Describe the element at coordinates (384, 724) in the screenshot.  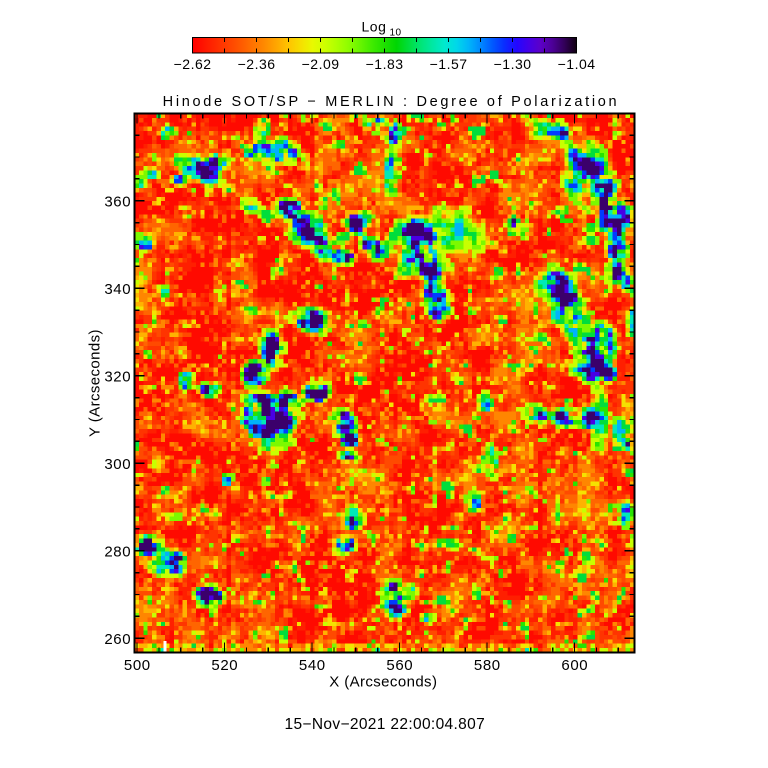
I see `svg-text: 15−Nov−2021 22:00:04.807` at that location.